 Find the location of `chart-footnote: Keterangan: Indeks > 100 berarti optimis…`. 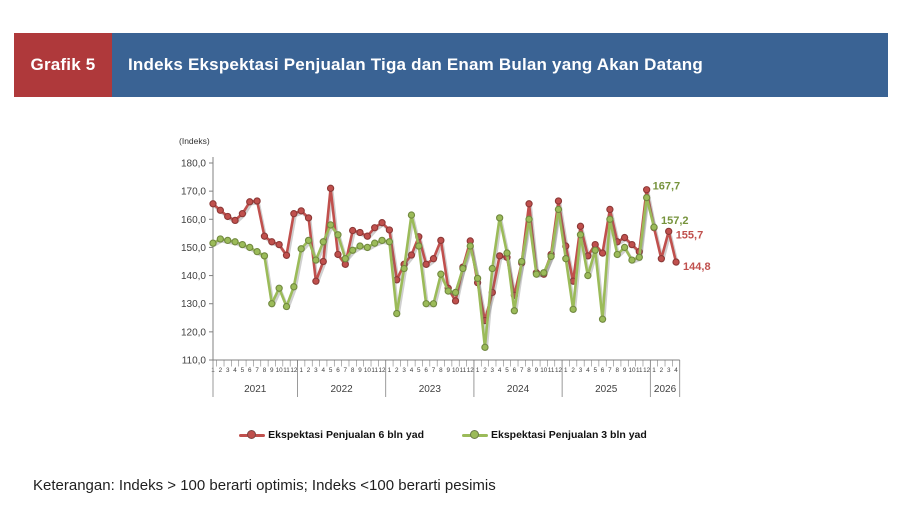

chart-footnote: Keterangan: Indeks > 100 berarti optimis… is located at coordinates (264, 485).